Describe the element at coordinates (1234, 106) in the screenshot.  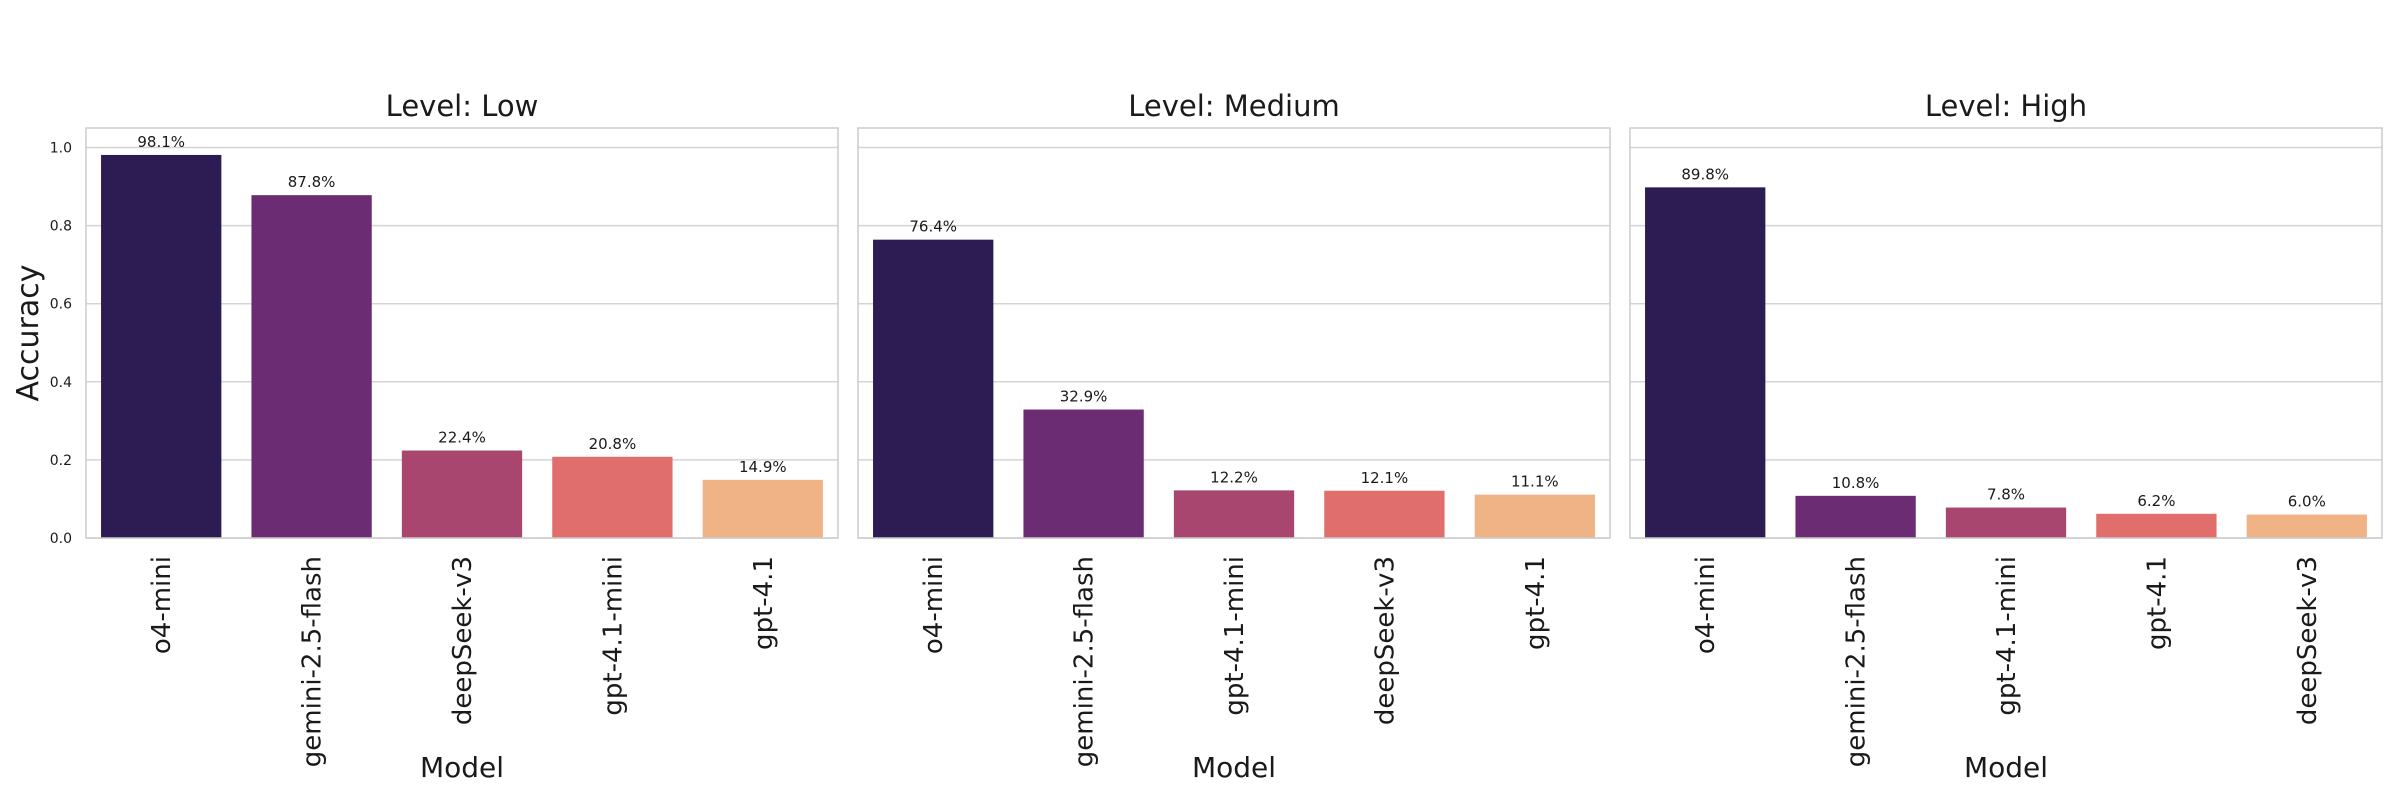
I see `panel-title: Level: Medium` at that location.